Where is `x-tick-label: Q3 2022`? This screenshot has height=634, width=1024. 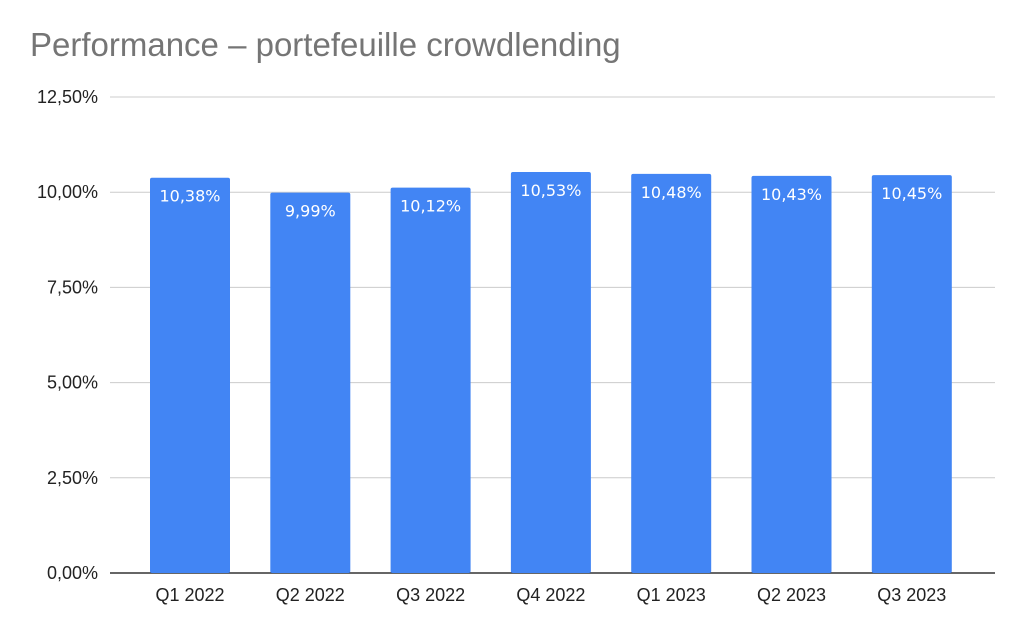
x-tick-label: Q3 2022 is located at coordinates (430, 595).